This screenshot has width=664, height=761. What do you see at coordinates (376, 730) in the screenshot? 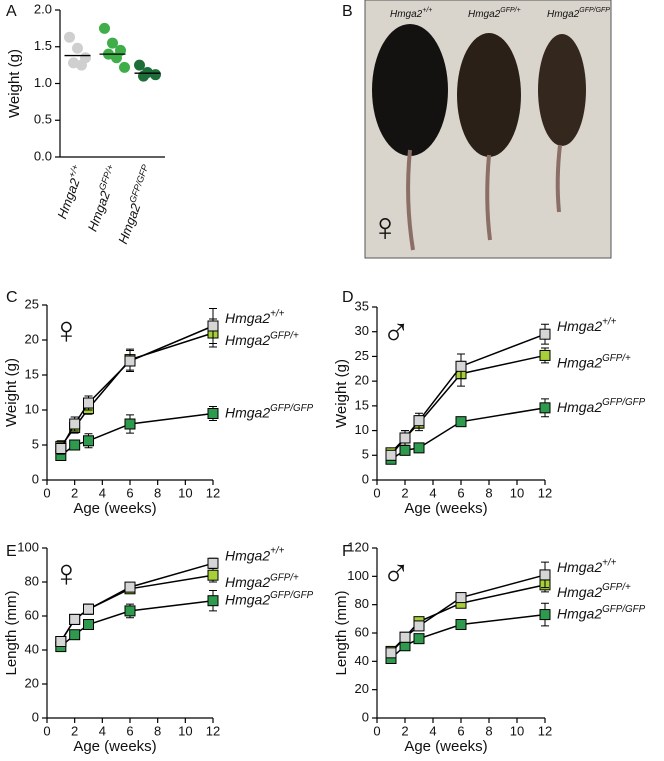
I see `x-tick-label: 0` at bounding box center [376, 730].